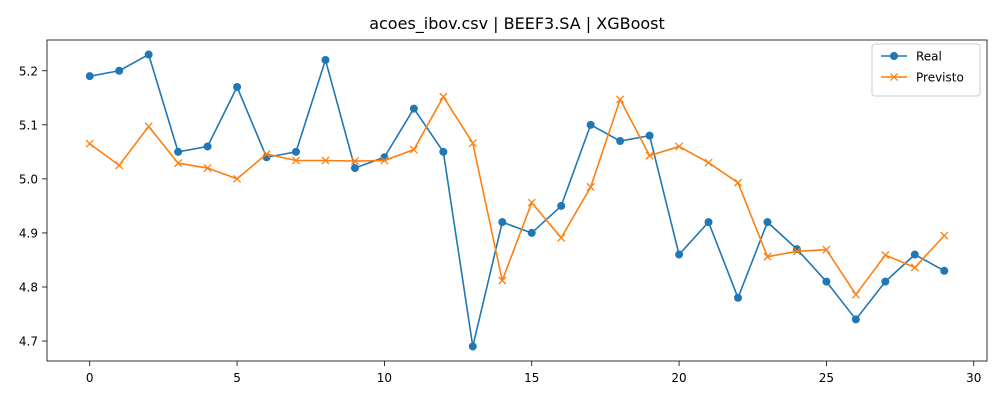 This screenshot has width=1000, height=404. I want to click on x-tick-label: 5, so click(237, 378).